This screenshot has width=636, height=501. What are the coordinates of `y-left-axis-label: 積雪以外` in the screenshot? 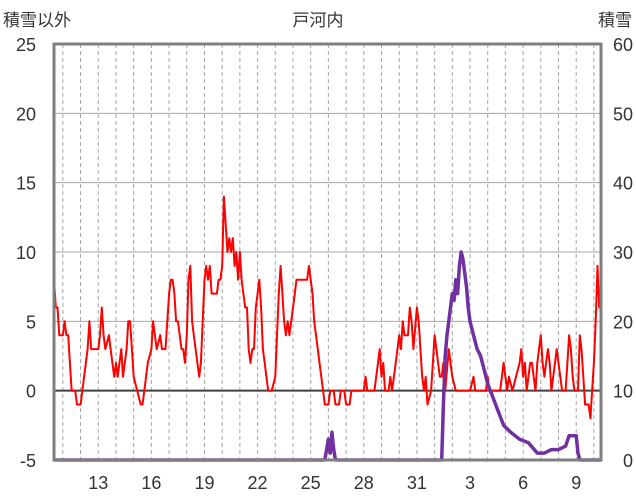 It's located at (37, 20).